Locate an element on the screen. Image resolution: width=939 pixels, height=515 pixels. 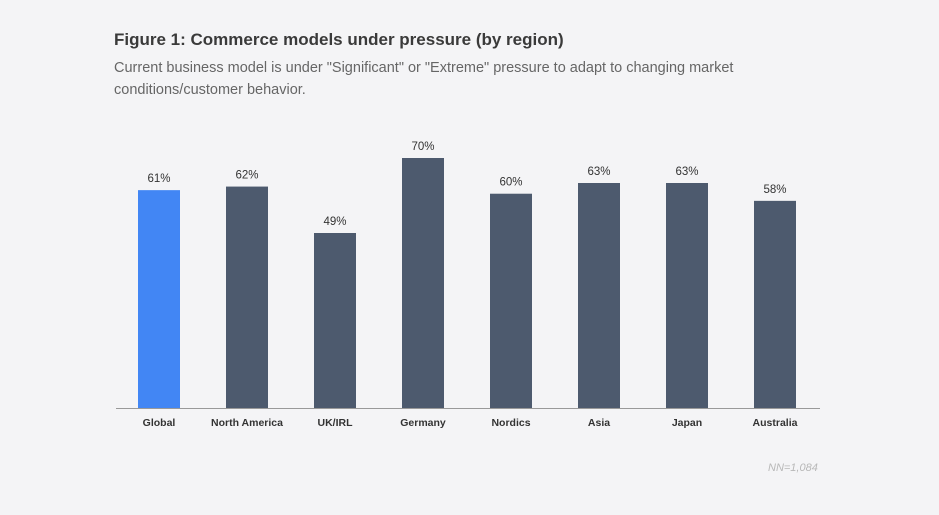
data-label: 62% is located at coordinates (246, 176).